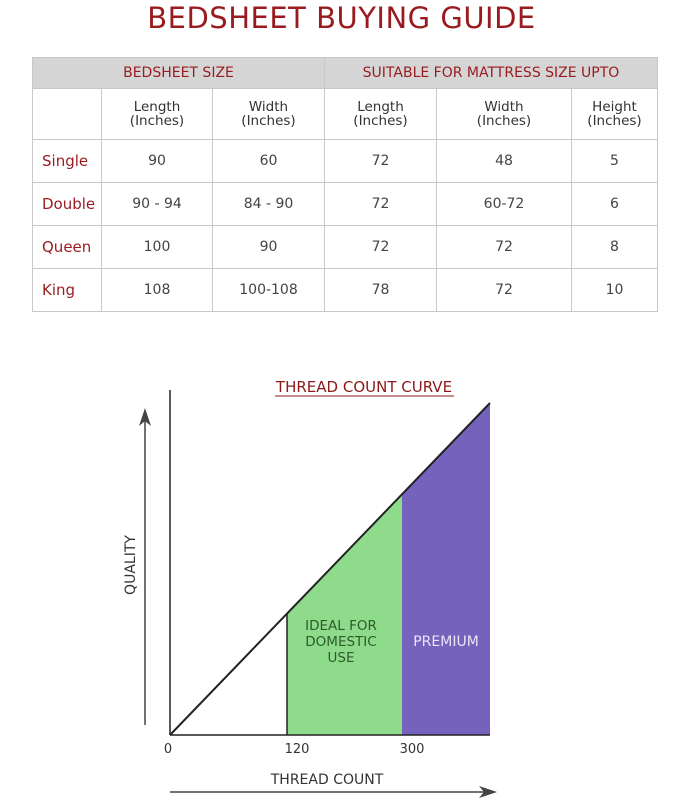 The image size is (683, 800). I want to click on group-header-bedsheet-size: BEDSHEET SIZE, so click(178, 73).